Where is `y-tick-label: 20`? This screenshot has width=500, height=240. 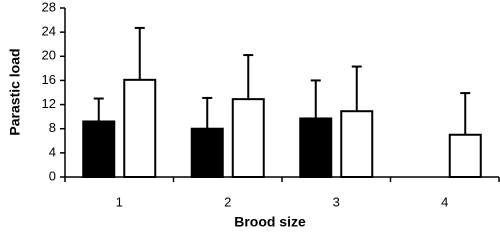
y-tick-label: 20 is located at coordinates (49, 55).